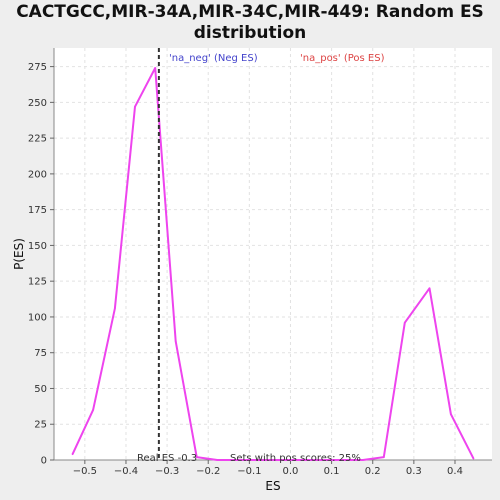 The width and height of the screenshot is (500, 500). I want to click on chart-title-line-2: distribution, so click(250, 33).